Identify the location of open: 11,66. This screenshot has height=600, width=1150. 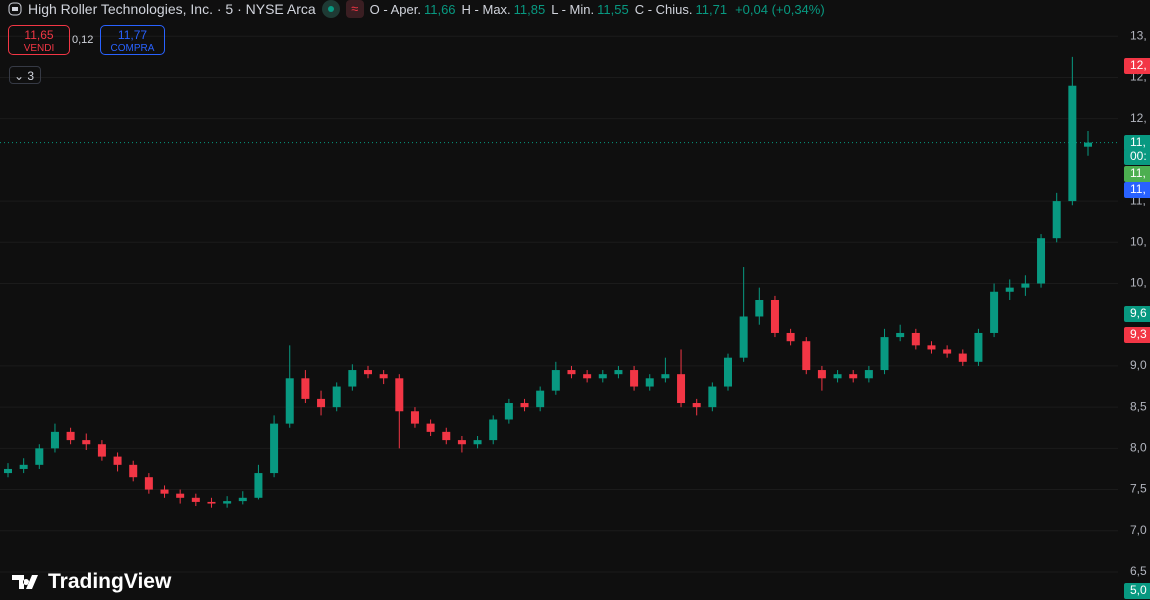
(439, 9).